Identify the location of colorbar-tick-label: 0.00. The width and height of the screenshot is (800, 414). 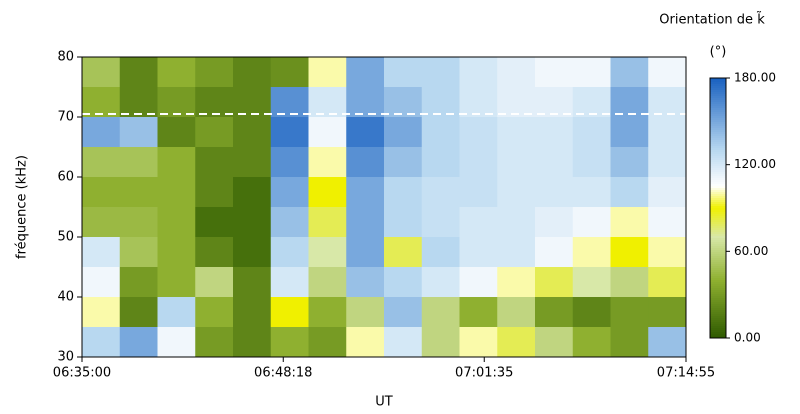
(747, 338).